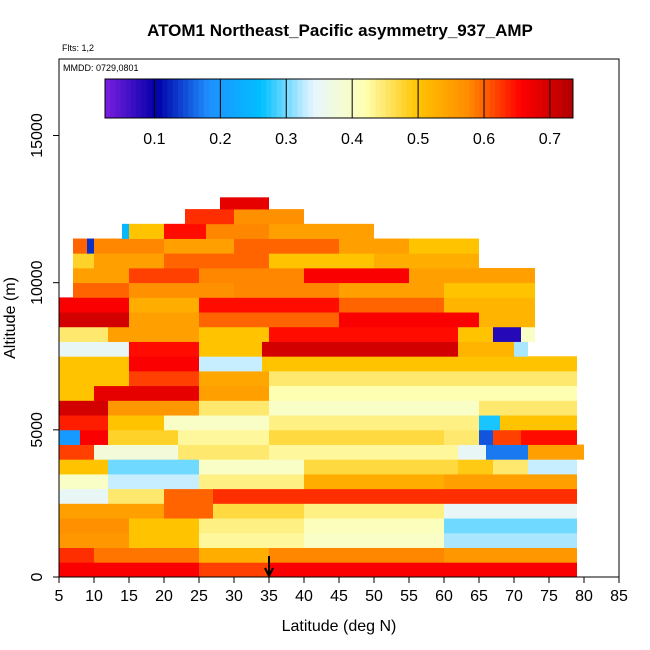 The width and height of the screenshot is (650, 650). Describe the element at coordinates (101, 68) in the screenshot. I see `date-label: MMDD: 0729,0801` at that location.